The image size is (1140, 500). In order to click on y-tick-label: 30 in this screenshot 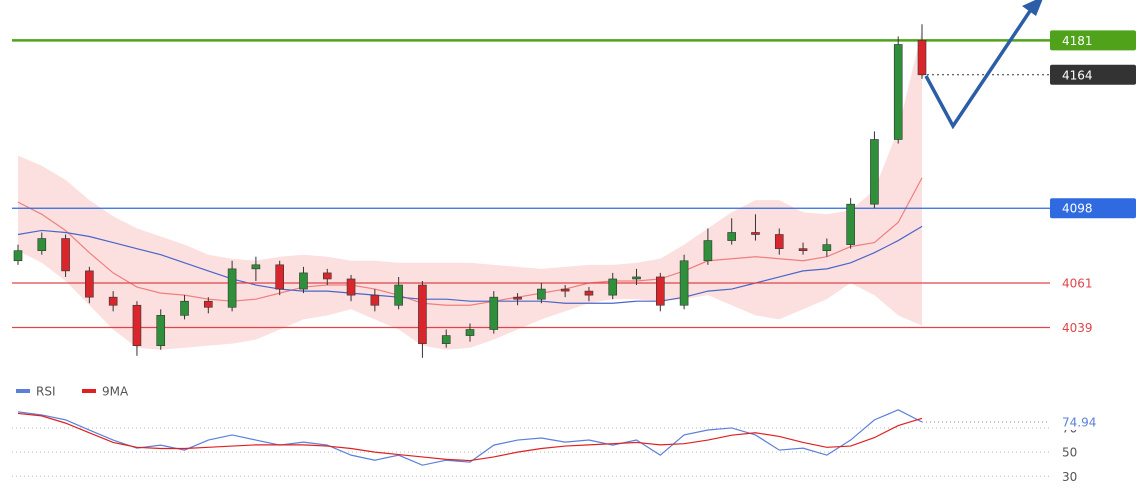, I will do `click(1069, 477)`.